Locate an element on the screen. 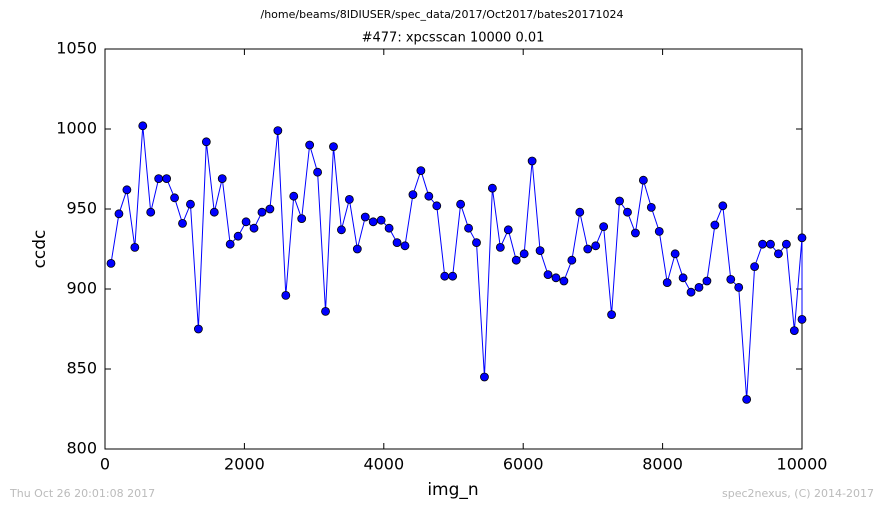 The image size is (884, 509). y-tick-label: 1050 is located at coordinates (76, 48).